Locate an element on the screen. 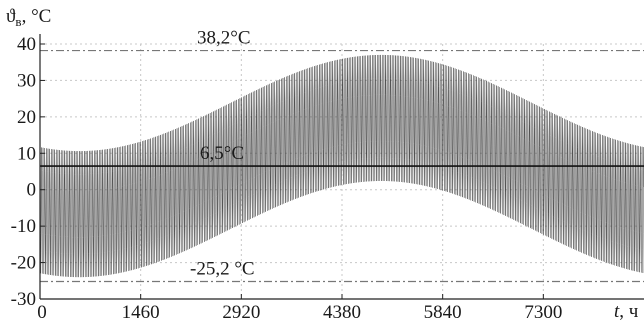  x-tick-label: 1460 is located at coordinates (141, 312).